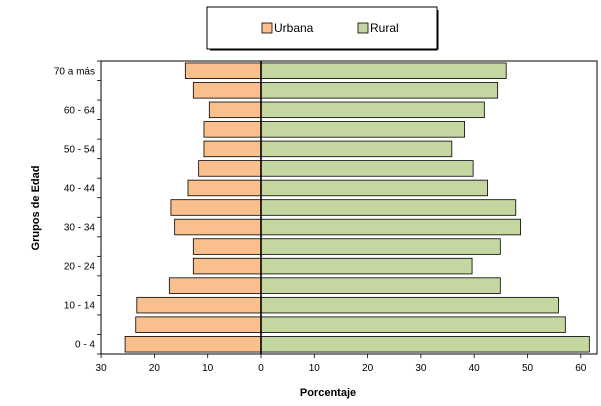 This screenshot has height=406, width=601. Describe the element at coordinates (36, 208) in the screenshot. I see `y-axis-title: Grupos de Edad` at that location.